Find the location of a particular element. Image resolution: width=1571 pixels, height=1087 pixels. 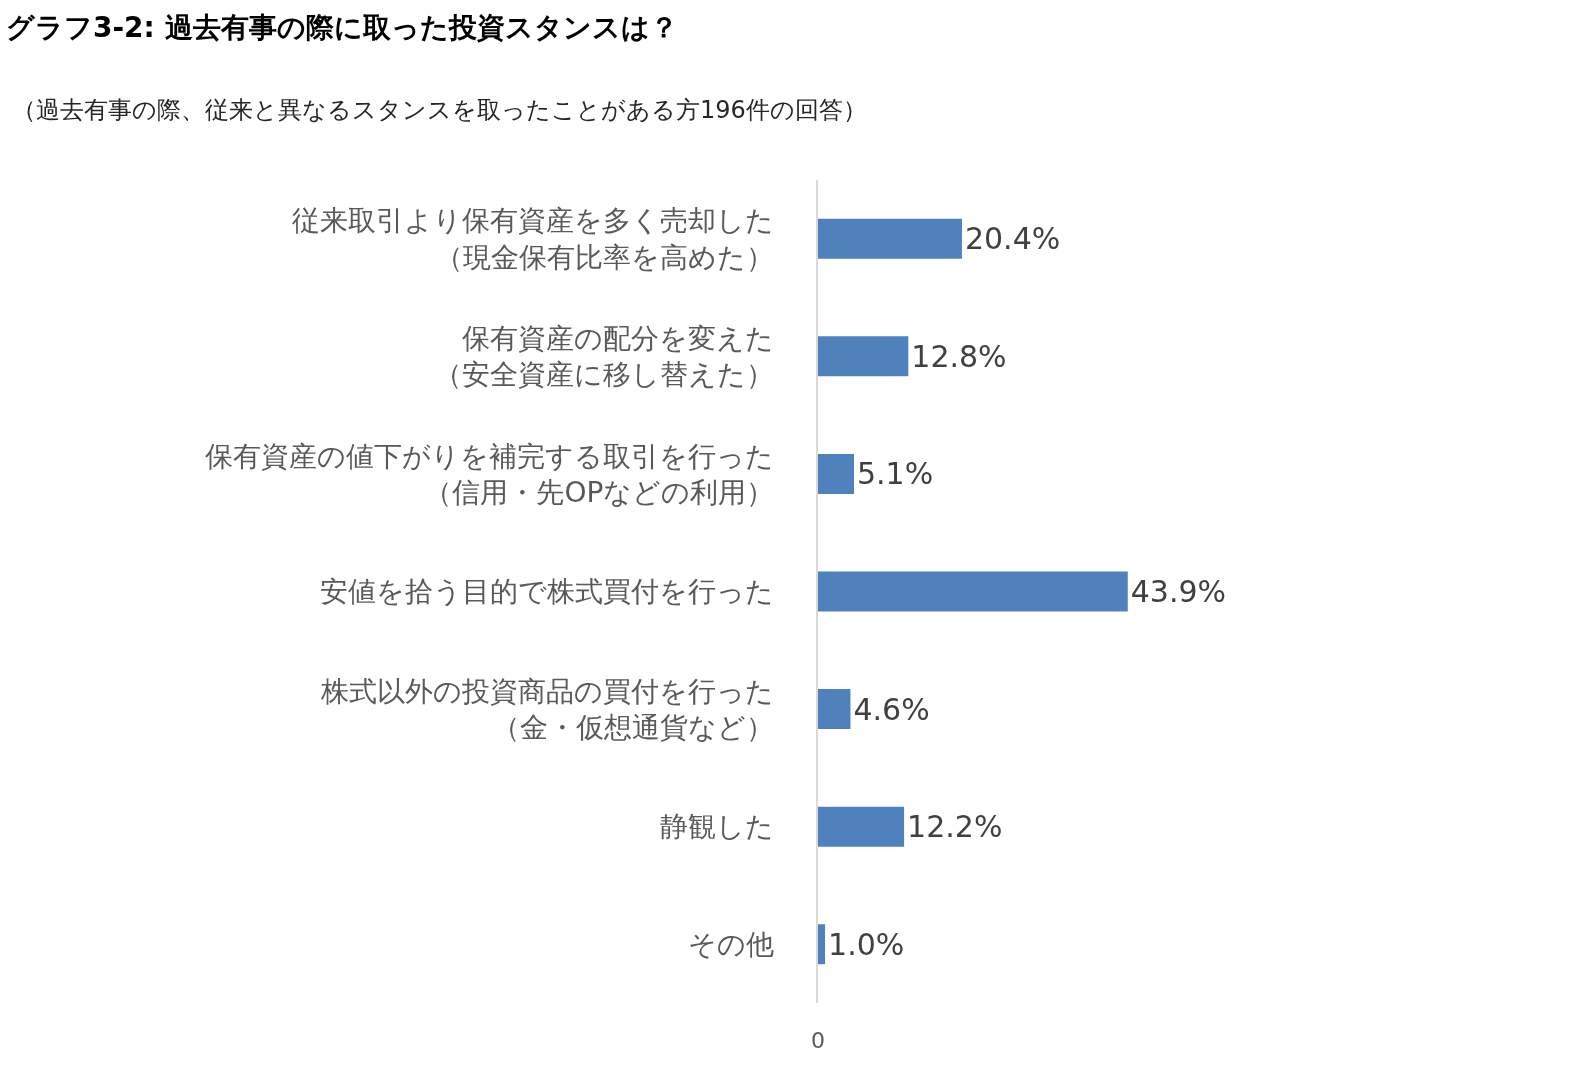

data-label: 5.1% is located at coordinates (895, 474).